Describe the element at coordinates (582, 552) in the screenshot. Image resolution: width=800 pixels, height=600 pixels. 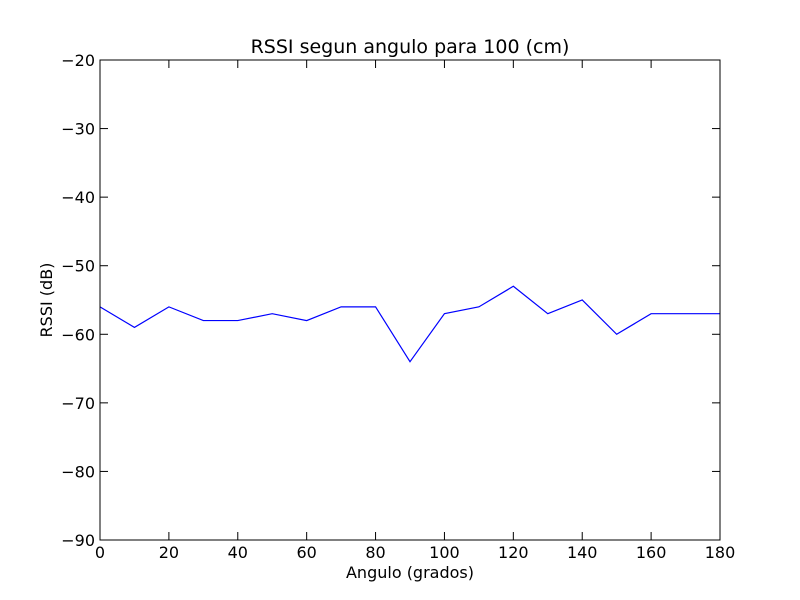
I see `x-tick-label: 140` at that location.